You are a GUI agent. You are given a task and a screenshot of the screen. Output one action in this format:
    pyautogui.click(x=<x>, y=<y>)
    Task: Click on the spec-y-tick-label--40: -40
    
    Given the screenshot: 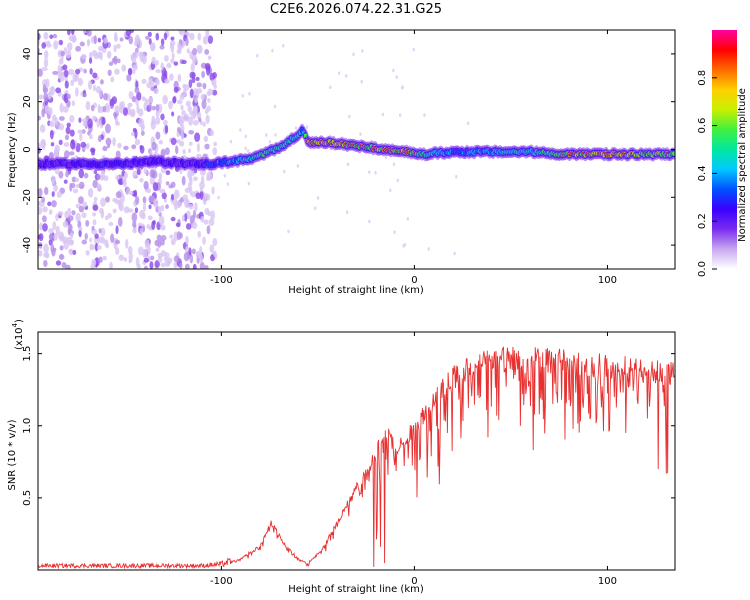 What is the action you would take?
    pyautogui.click(x=27, y=245)
    